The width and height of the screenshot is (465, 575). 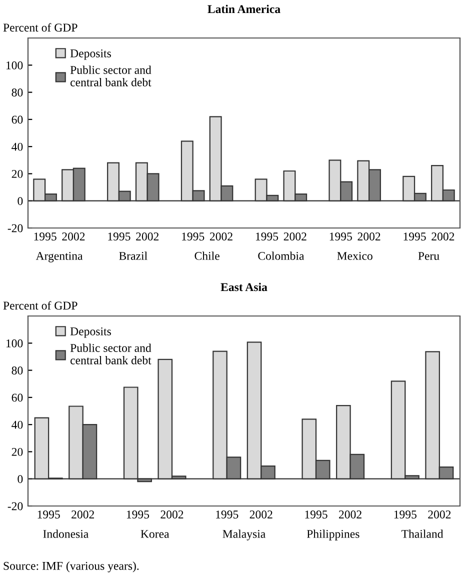 What do you see at coordinates (59, 257) in the screenshot?
I see `text: Argentina` at bounding box center [59, 257].